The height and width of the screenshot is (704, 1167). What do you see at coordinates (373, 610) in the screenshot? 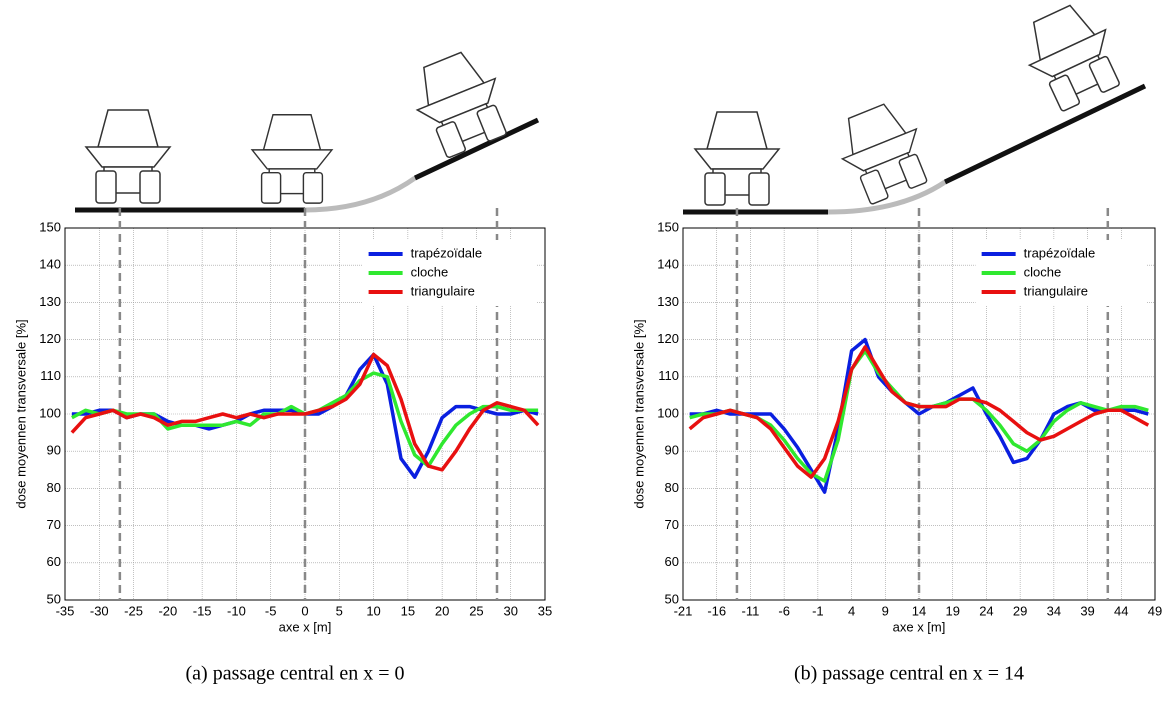
I see `x-tick-label: 10` at bounding box center [373, 610].